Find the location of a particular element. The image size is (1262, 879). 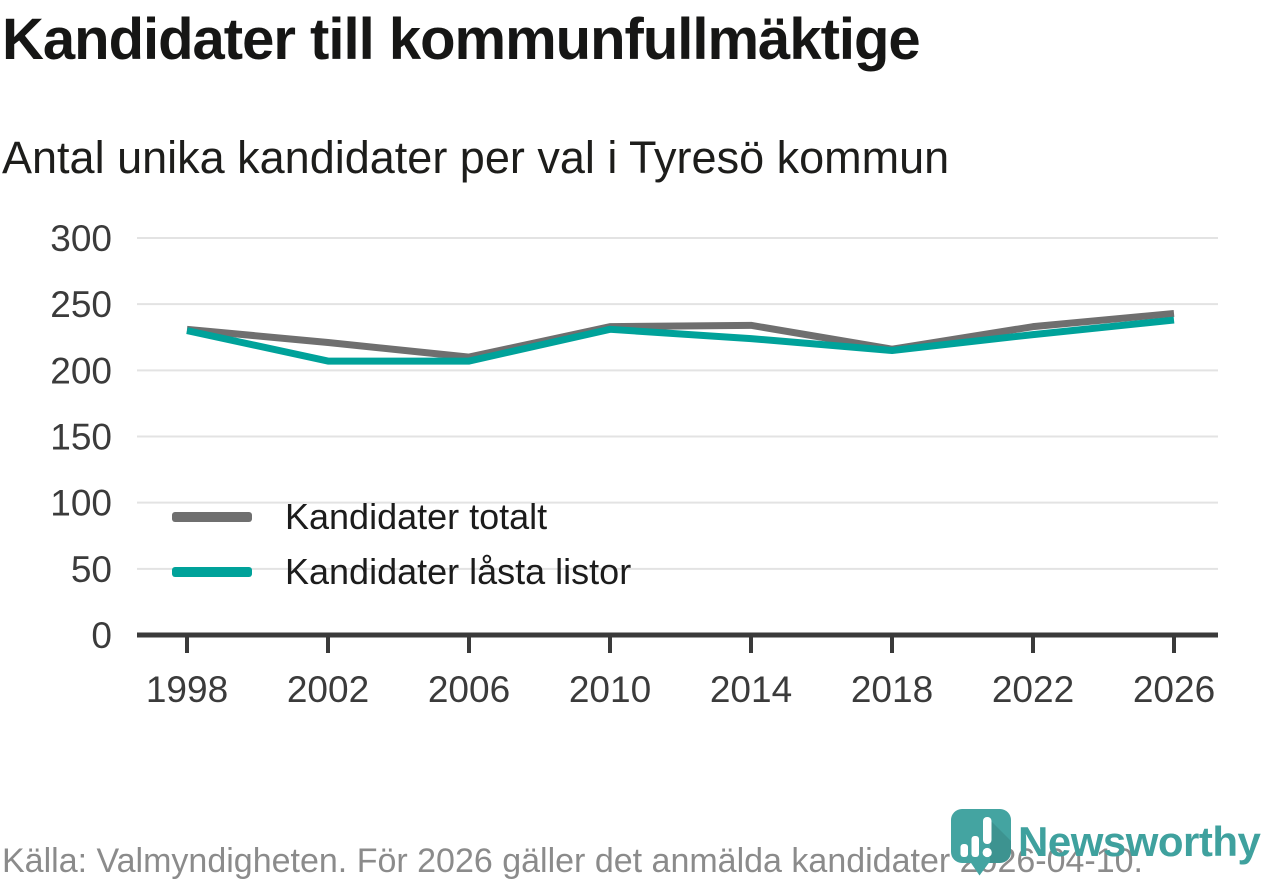

newsworthy-branding: Newsworthy is located at coordinates (1105, 842).